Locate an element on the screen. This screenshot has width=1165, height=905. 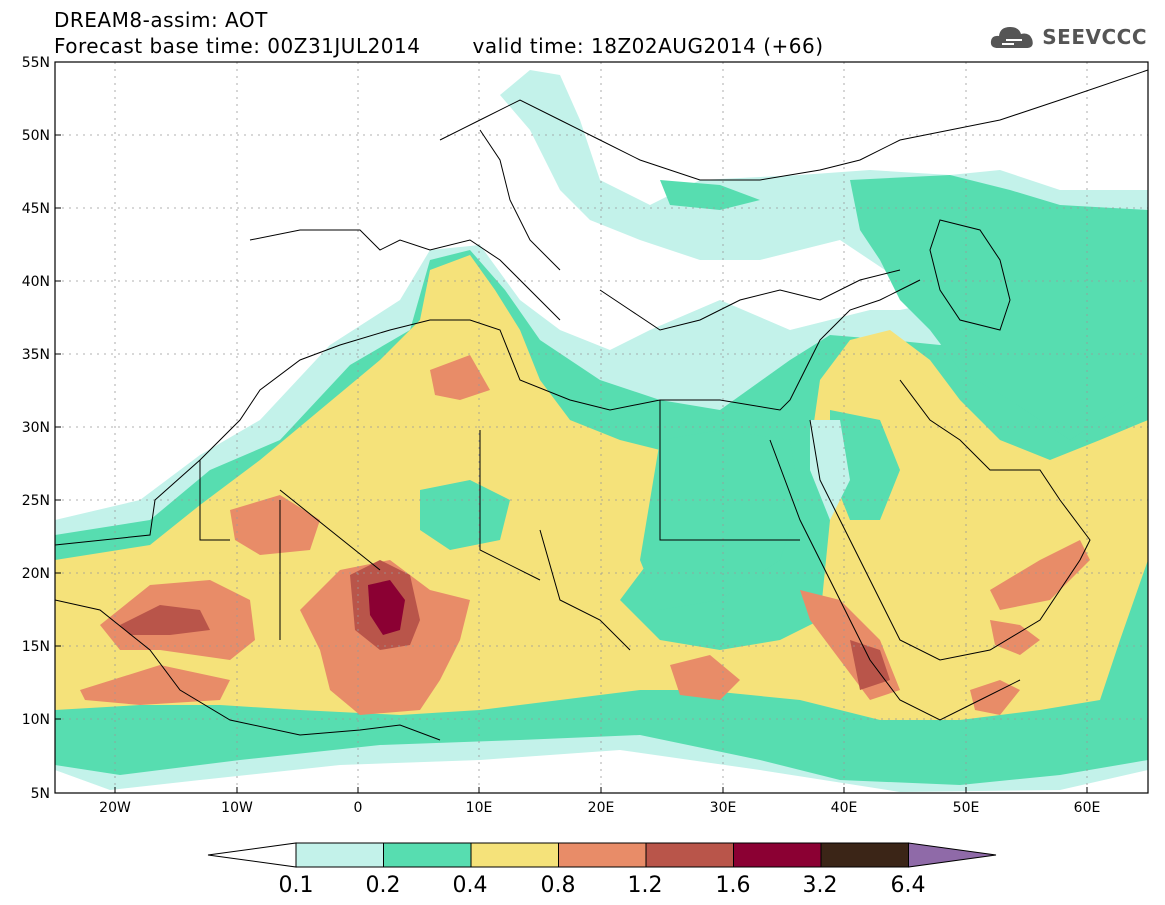
lat-tick-label: 30N is located at coordinates (36, 428).